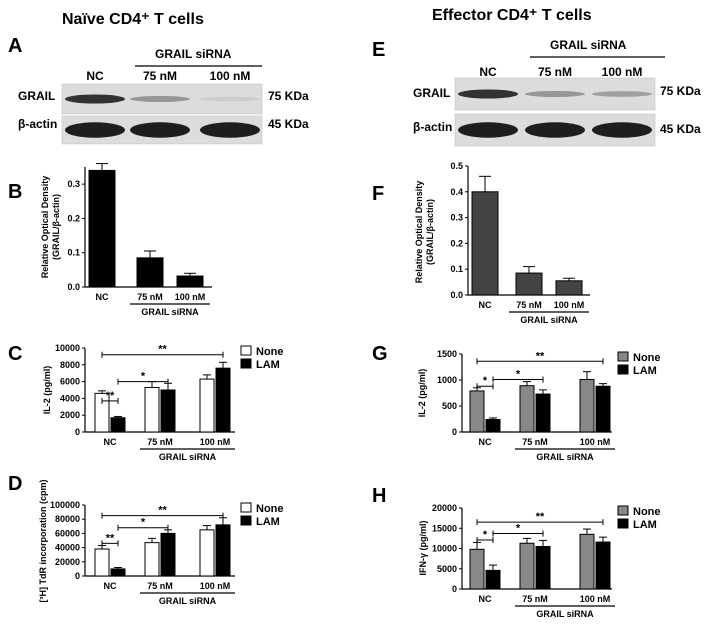 Image resolution: width=714 pixels, height=640 pixels. Describe the element at coordinates (15, 484) in the screenshot. I see `panel-label: D` at that location.